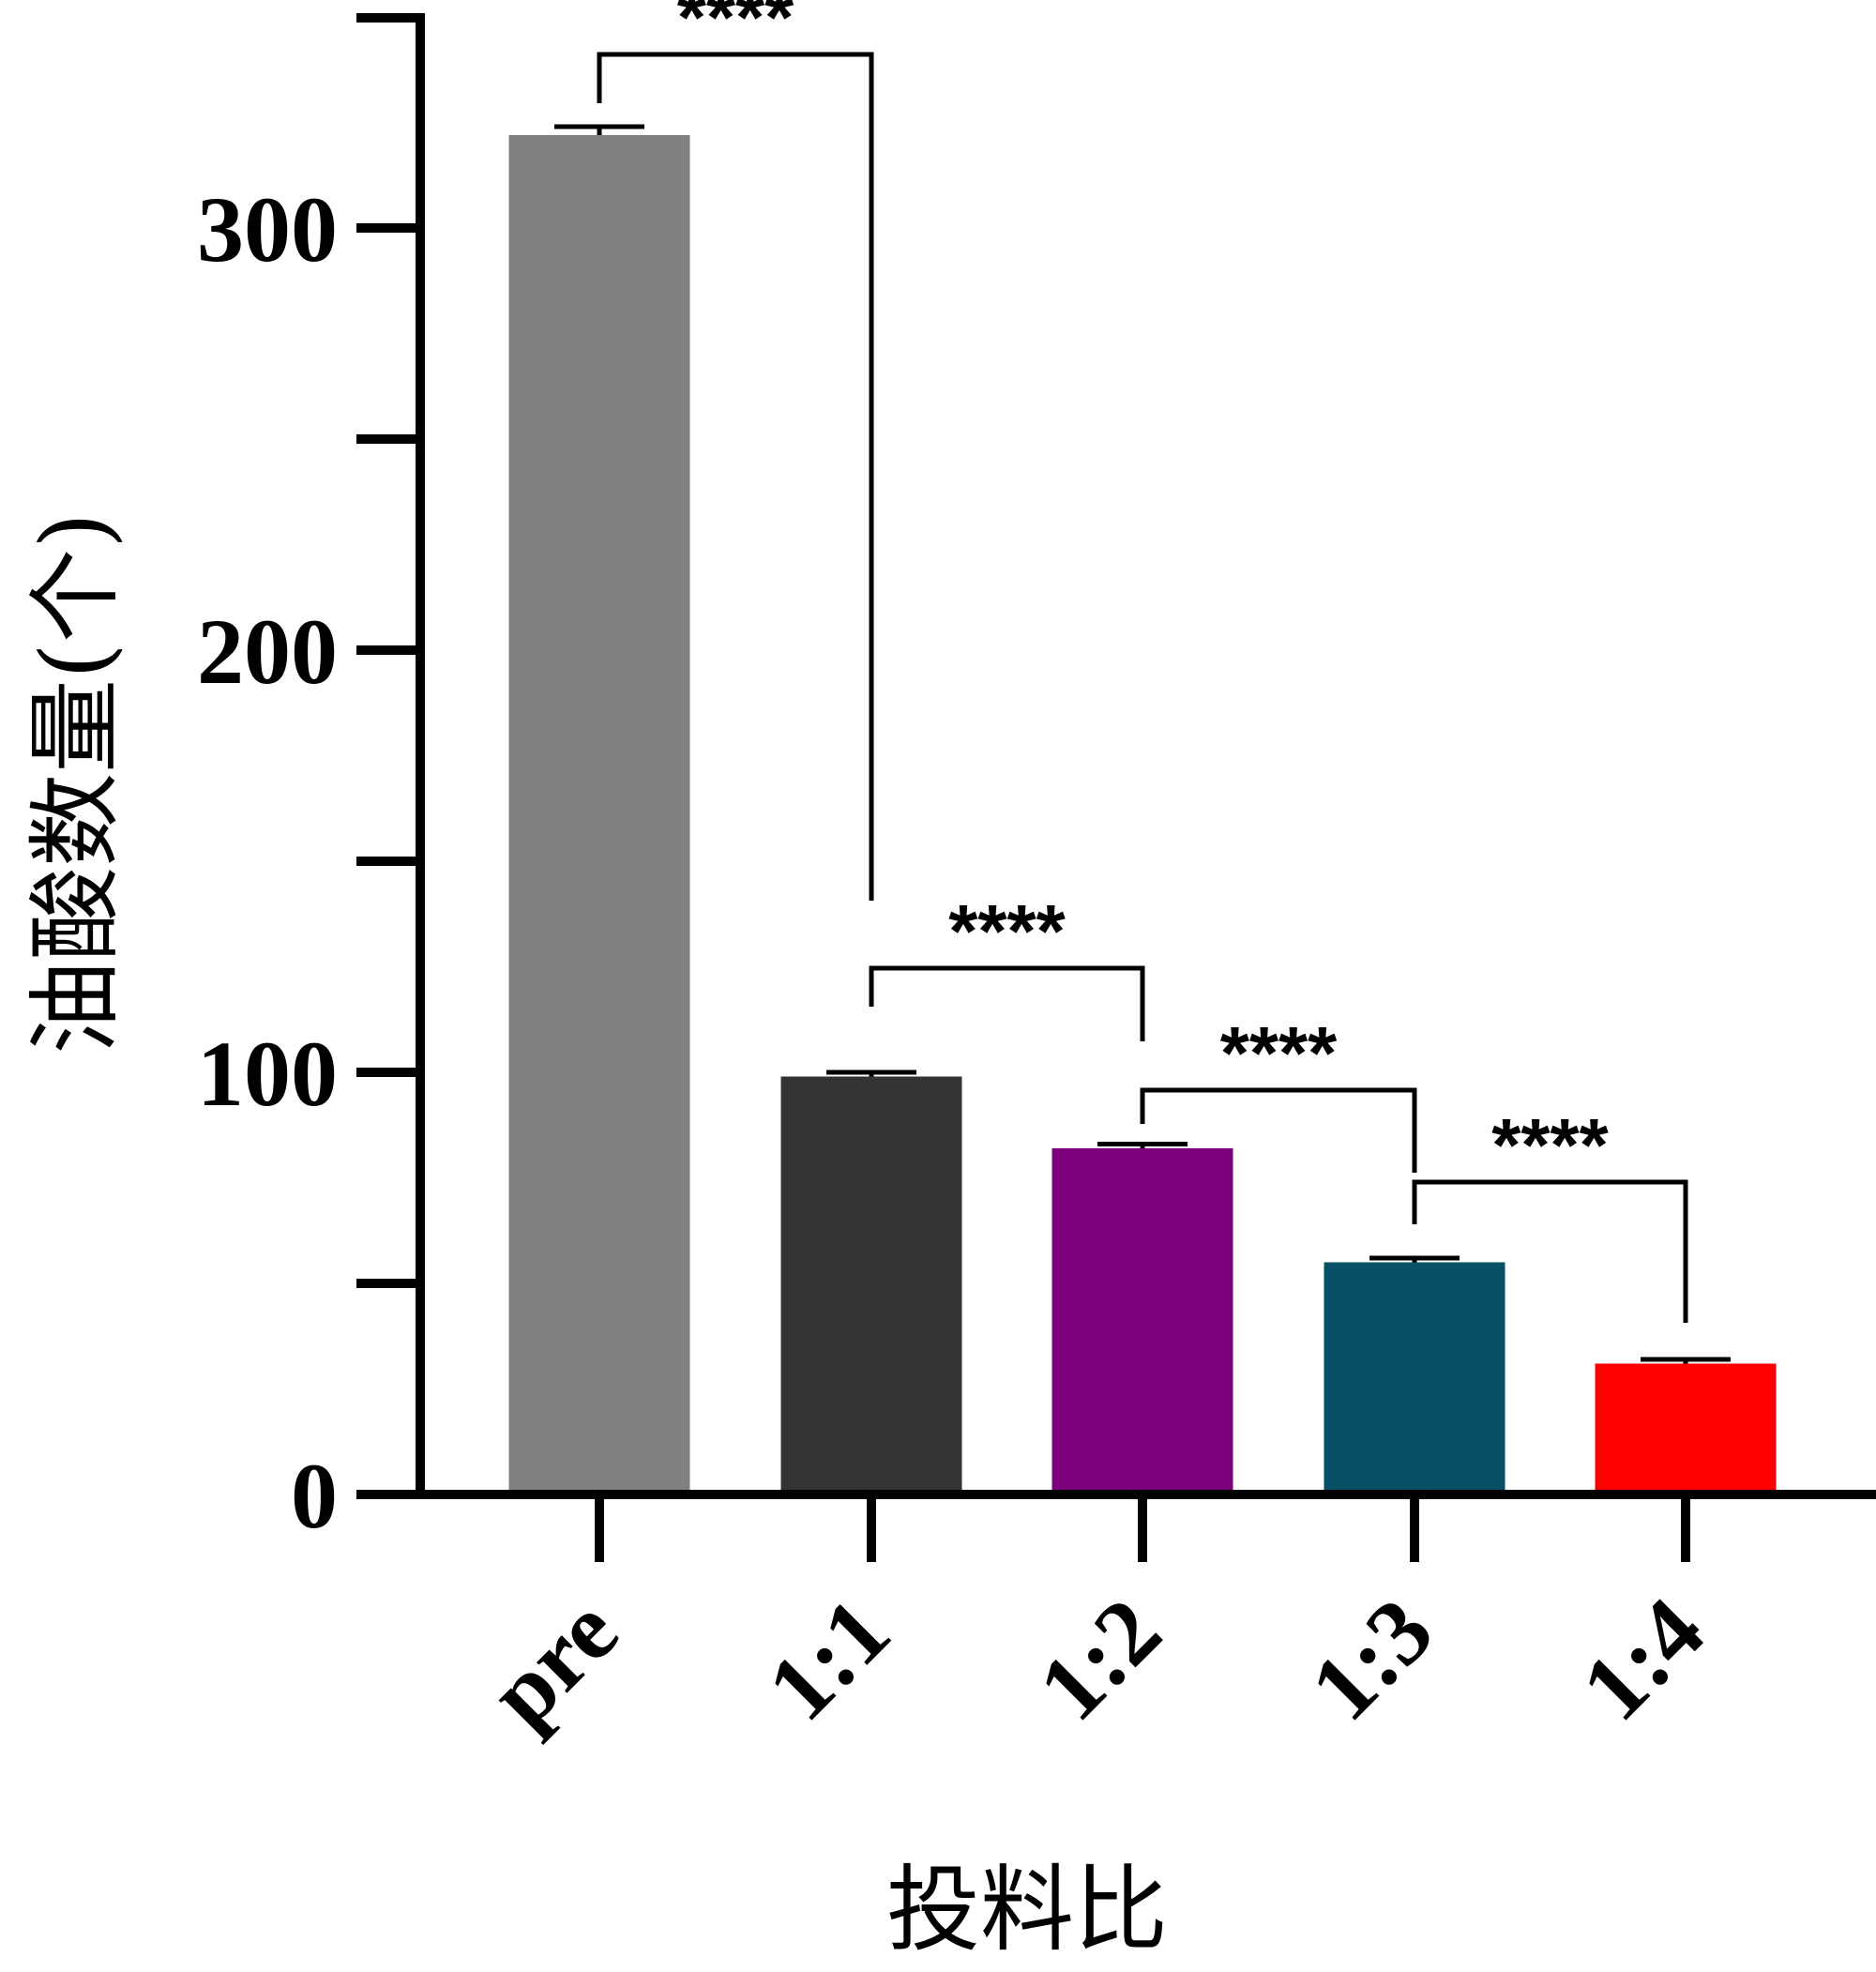 Image resolution: width=1876 pixels, height=1972 pixels. I want to click on significance-bracket-2: ****, so click(1007, 965).